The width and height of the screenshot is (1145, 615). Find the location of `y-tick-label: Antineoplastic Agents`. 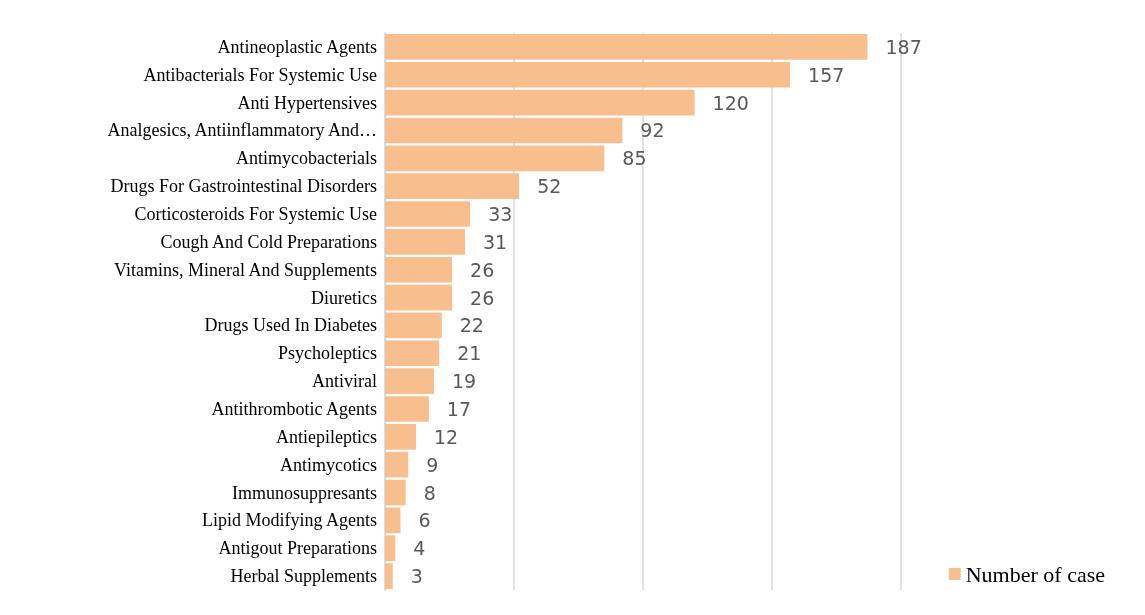

y-tick-label: Antineoplastic Agents is located at coordinates (297, 46).